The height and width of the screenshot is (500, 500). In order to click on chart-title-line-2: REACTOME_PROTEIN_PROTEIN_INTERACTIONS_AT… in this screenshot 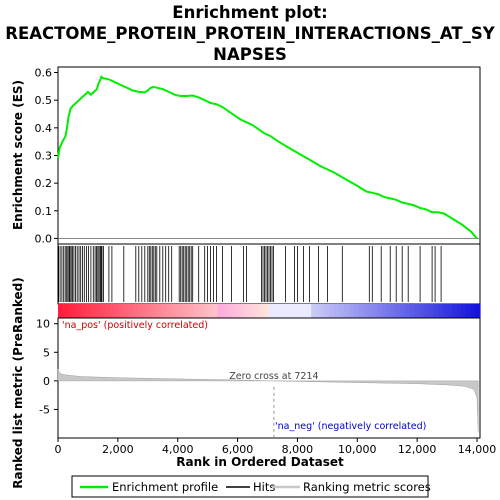, I will do `click(250, 33)`.